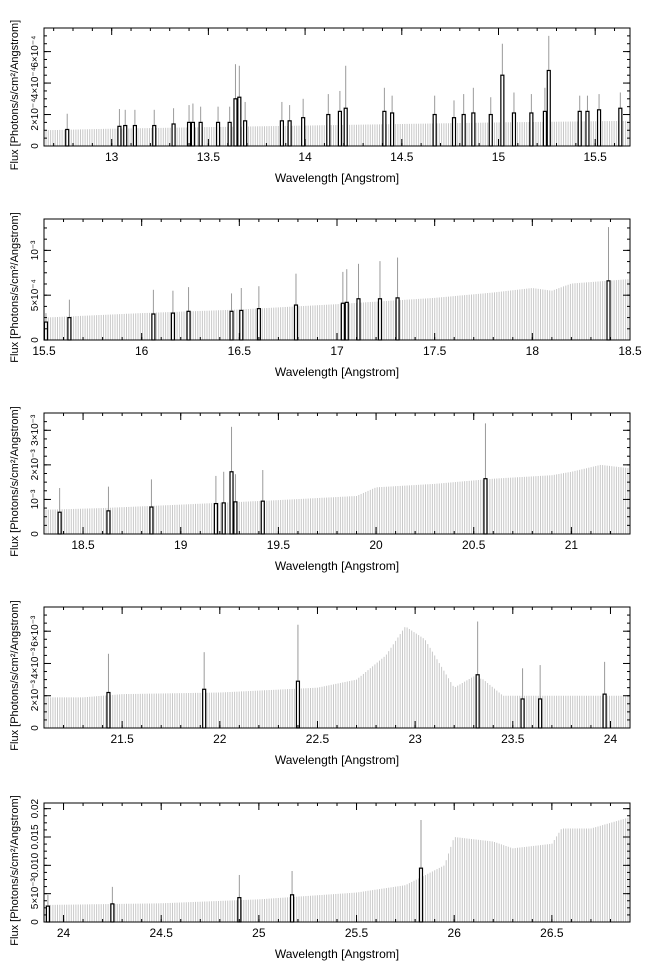 This screenshot has height=977, width=652. I want to click on x-tick-label: 20, so click(376, 545).